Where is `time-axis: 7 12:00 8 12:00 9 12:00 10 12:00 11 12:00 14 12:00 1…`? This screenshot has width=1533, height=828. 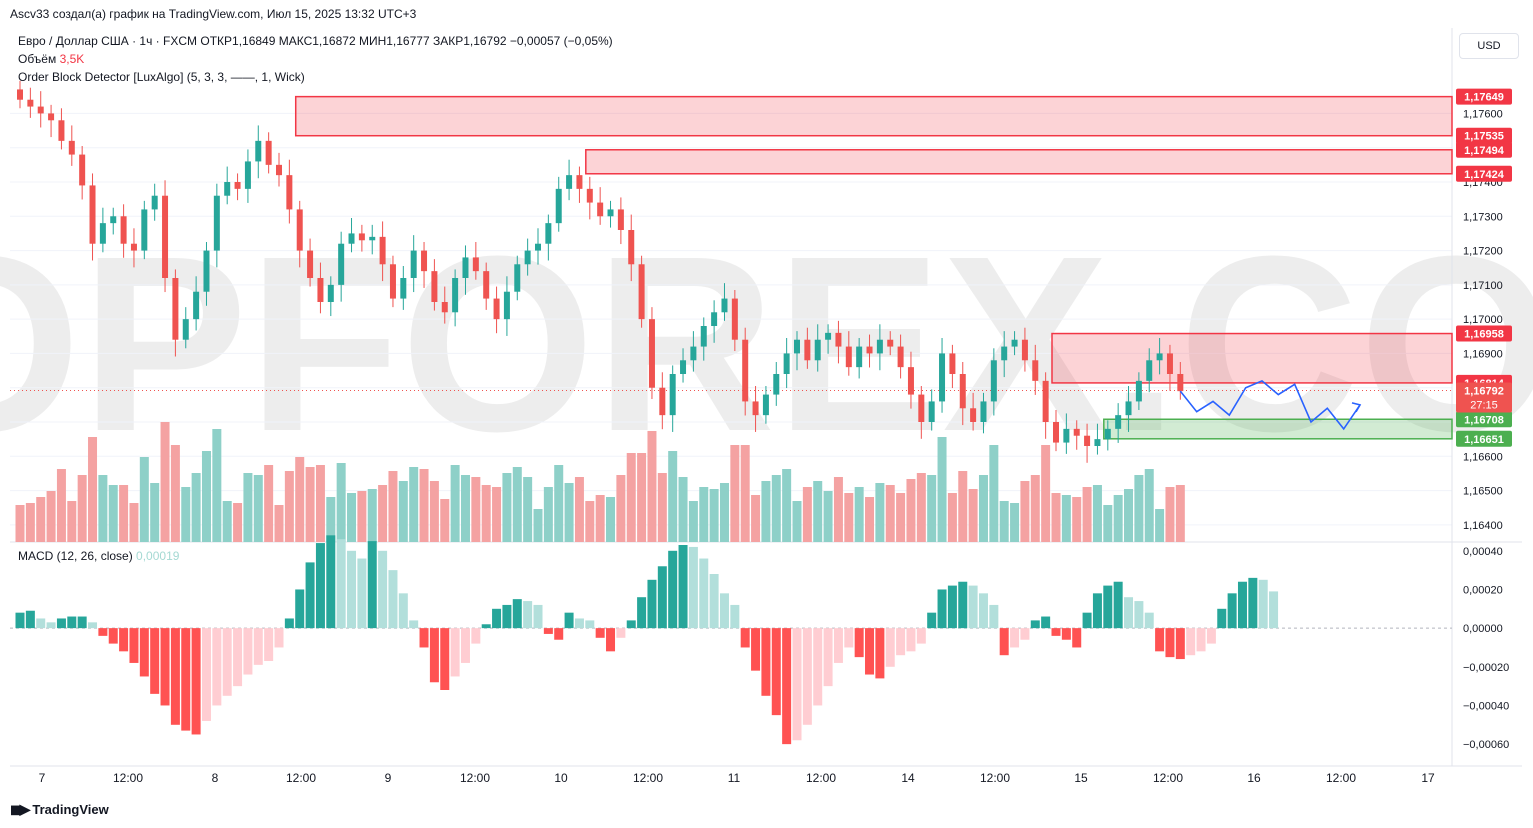
time-axis: 7 12:00 8 12:00 9 12:00 10 12:00 11 12:00 14 12:00 1… is located at coordinates (737, 778).